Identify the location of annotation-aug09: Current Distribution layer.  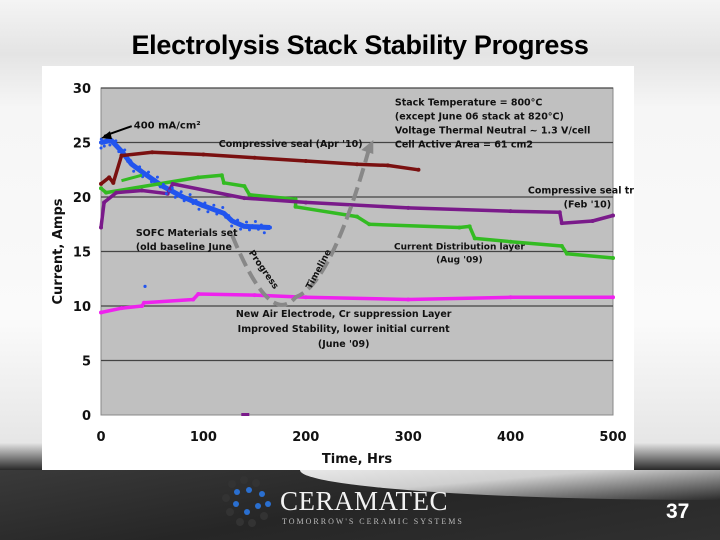
(459, 247).